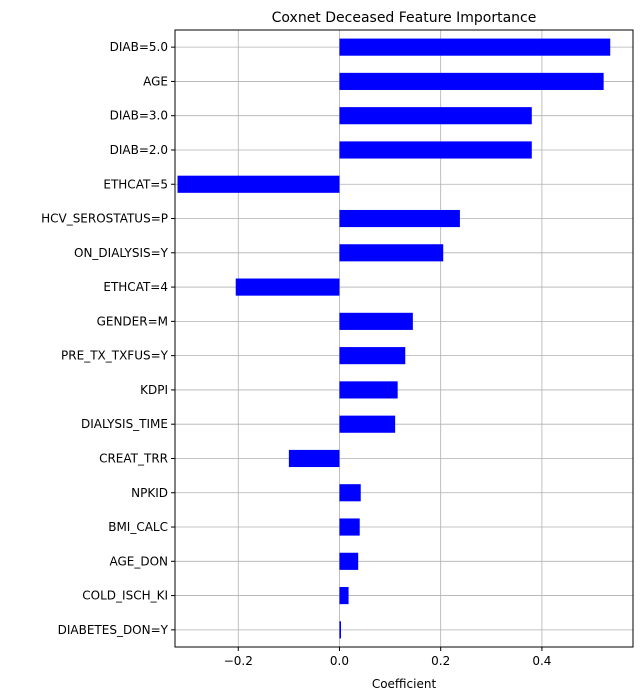  What do you see at coordinates (121, 253) in the screenshot?
I see `y-tick-label: ON_DIALYSIS=Y` at bounding box center [121, 253].